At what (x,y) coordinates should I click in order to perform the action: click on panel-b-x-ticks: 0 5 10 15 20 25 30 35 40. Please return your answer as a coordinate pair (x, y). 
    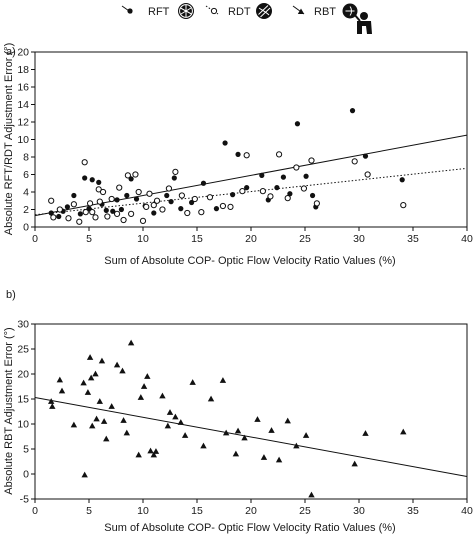
    Looking at the image, I should click on (252, 508).